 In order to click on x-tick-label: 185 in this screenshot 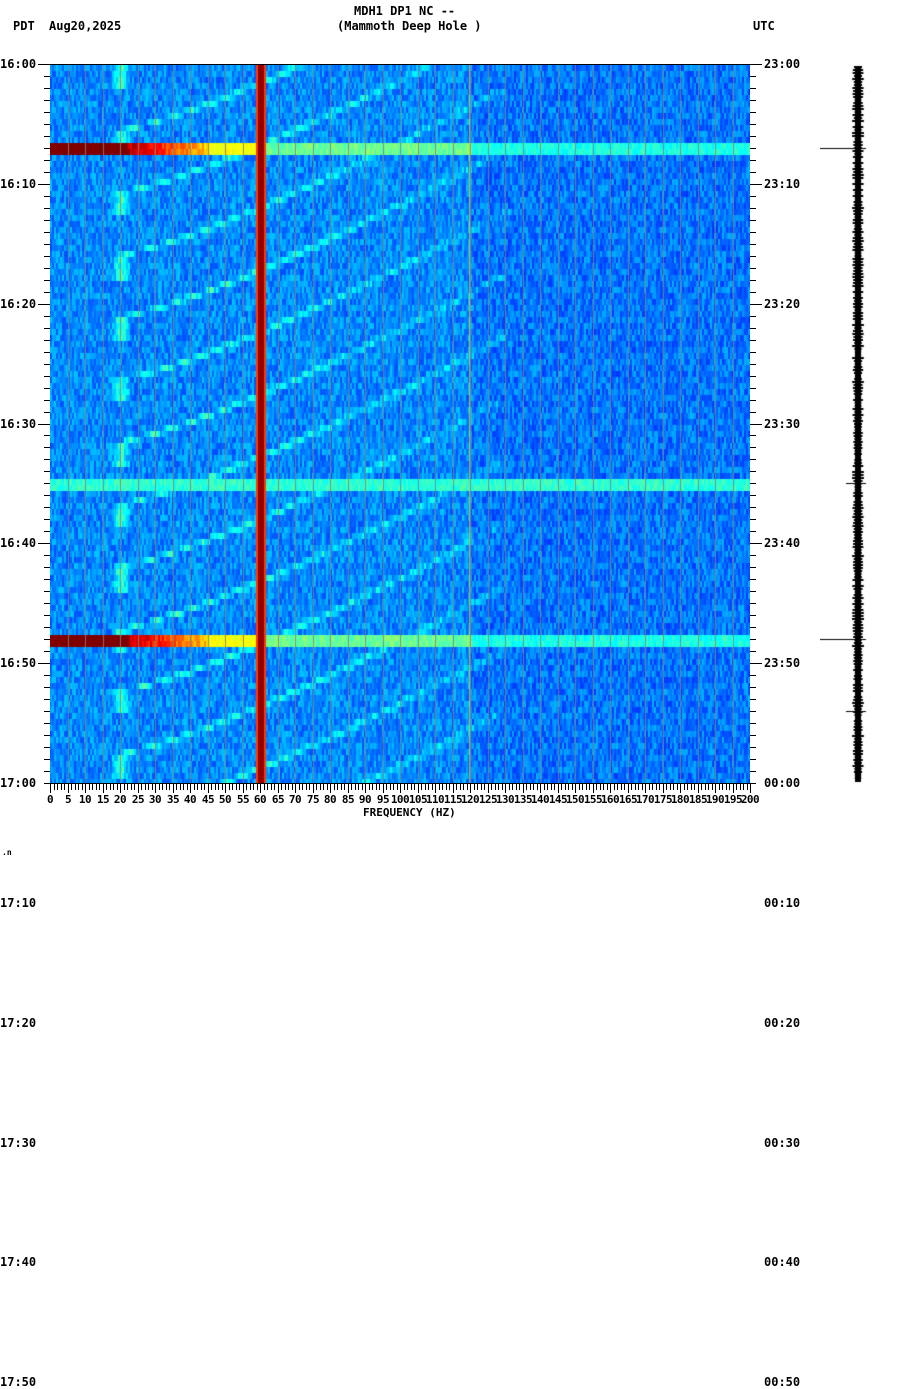, I will do `click(698, 799)`.